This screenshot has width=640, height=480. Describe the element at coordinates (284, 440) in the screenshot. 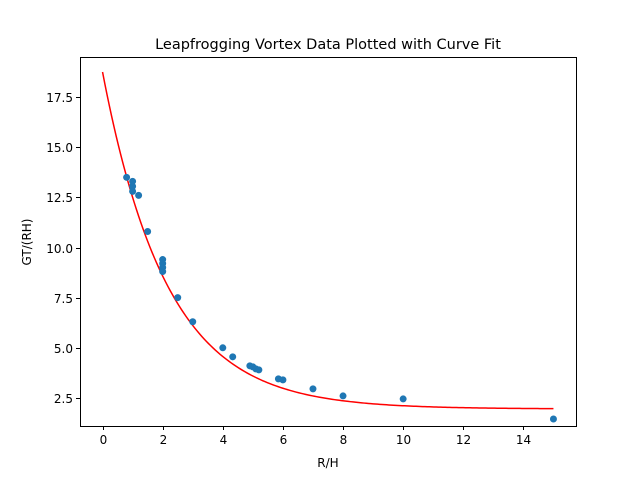

I see `x-tick-label: 6` at that location.